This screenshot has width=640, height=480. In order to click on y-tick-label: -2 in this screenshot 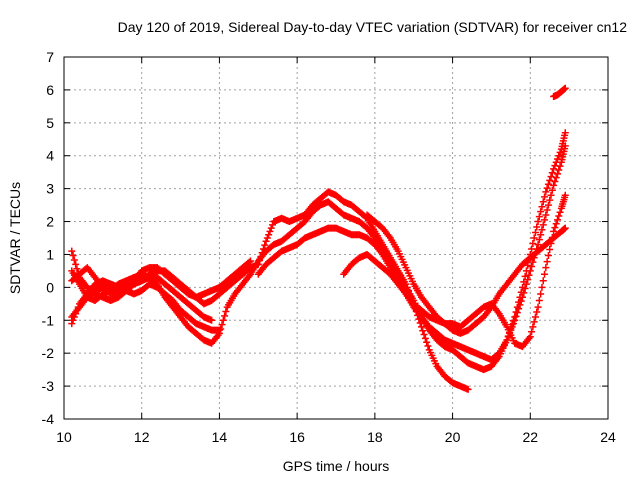, I will do `click(48, 353)`.